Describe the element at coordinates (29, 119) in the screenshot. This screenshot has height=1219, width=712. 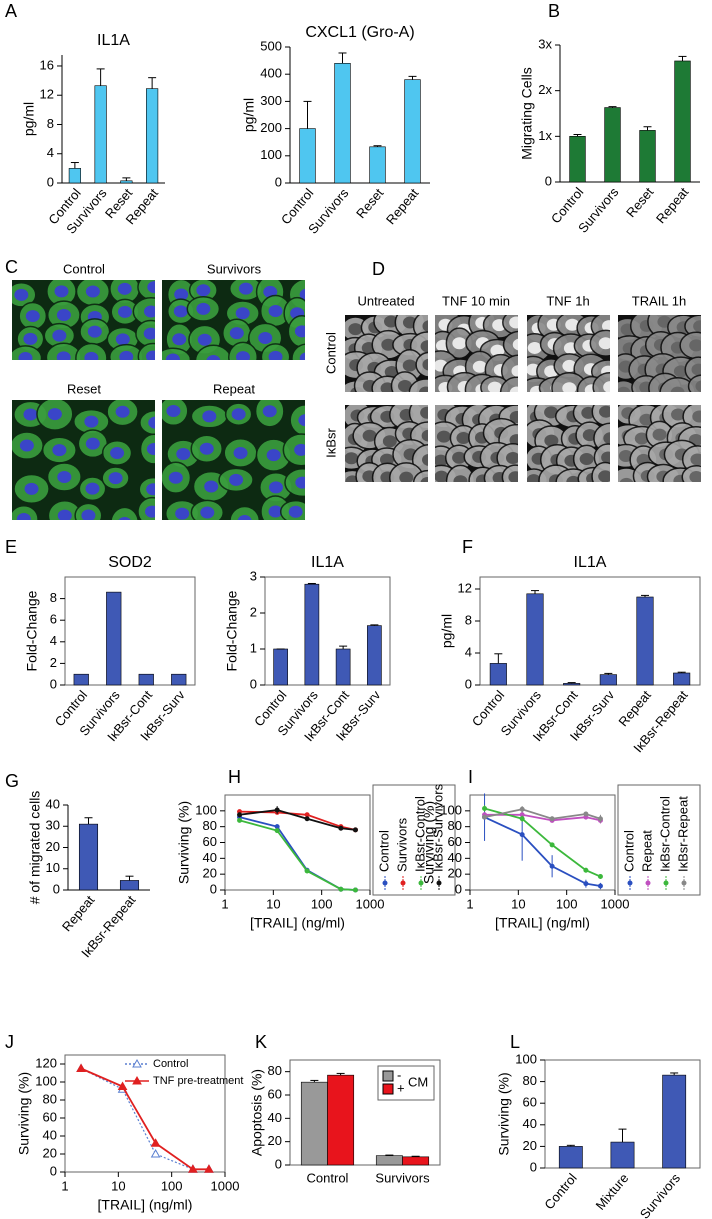
I see `y-axis-label: pg/ml` at that location.